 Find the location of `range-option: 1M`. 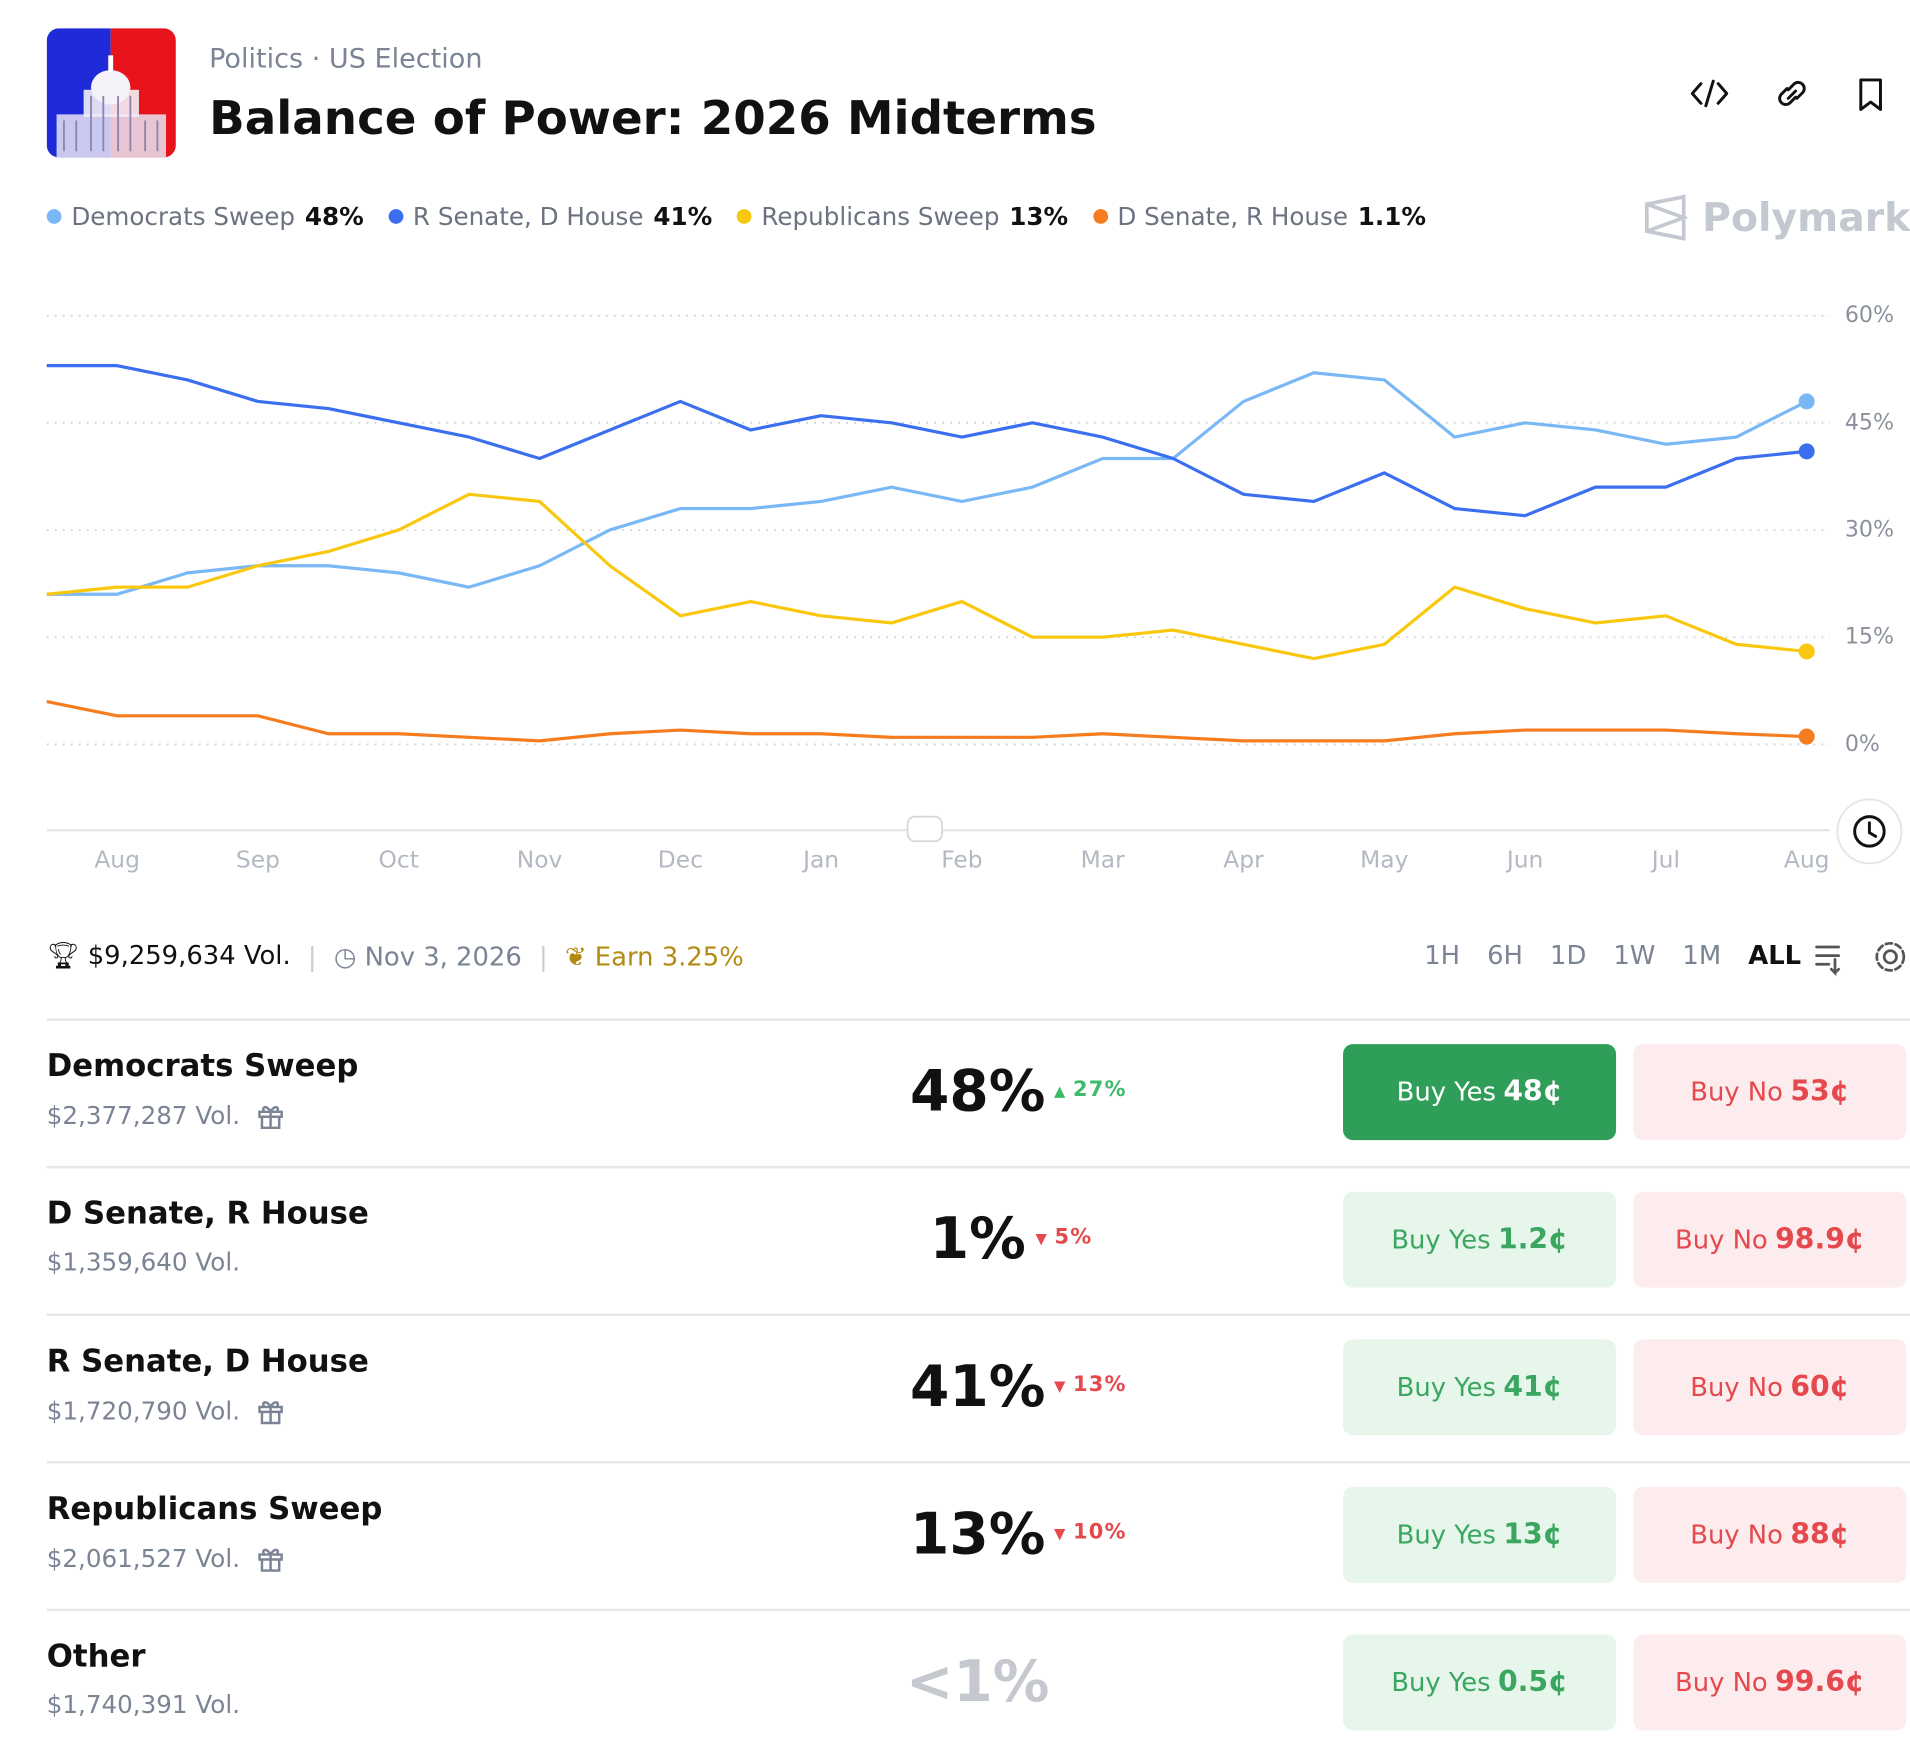

range-option: 1M is located at coordinates (1702, 955).